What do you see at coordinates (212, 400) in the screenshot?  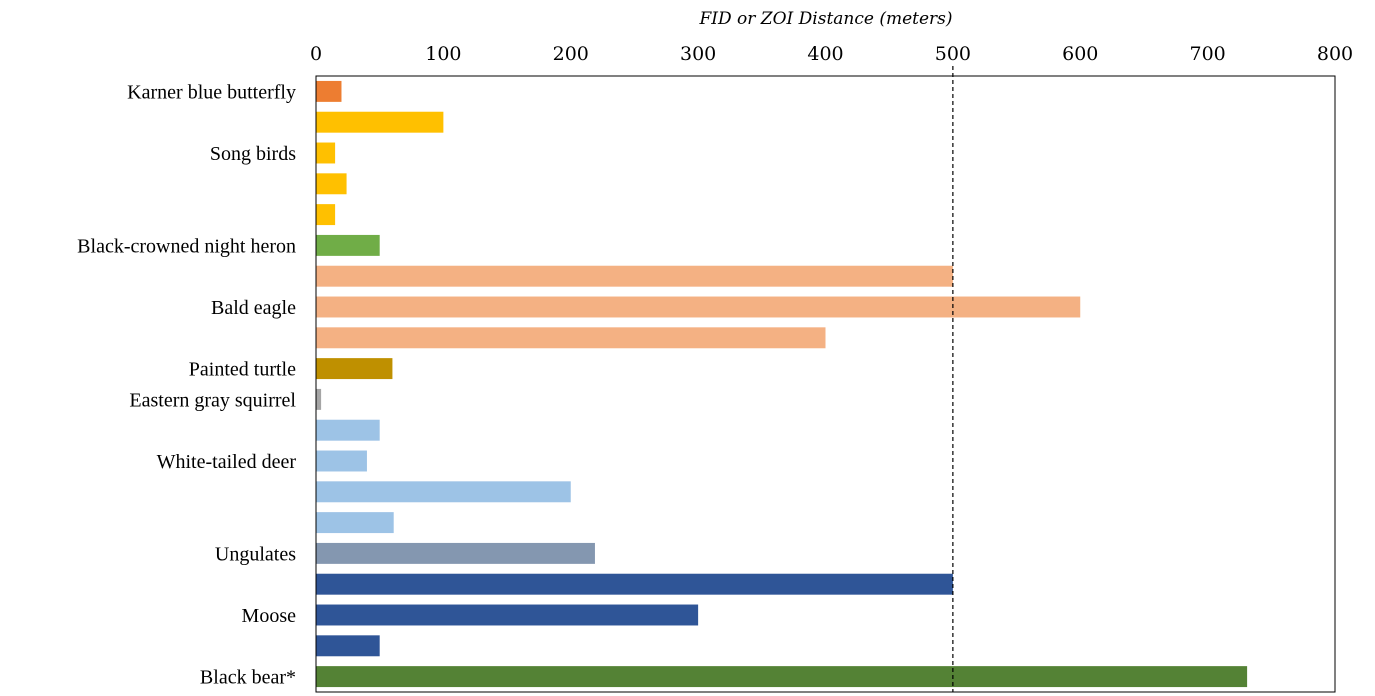 I see `category-label: Eastern gray squirrel` at bounding box center [212, 400].